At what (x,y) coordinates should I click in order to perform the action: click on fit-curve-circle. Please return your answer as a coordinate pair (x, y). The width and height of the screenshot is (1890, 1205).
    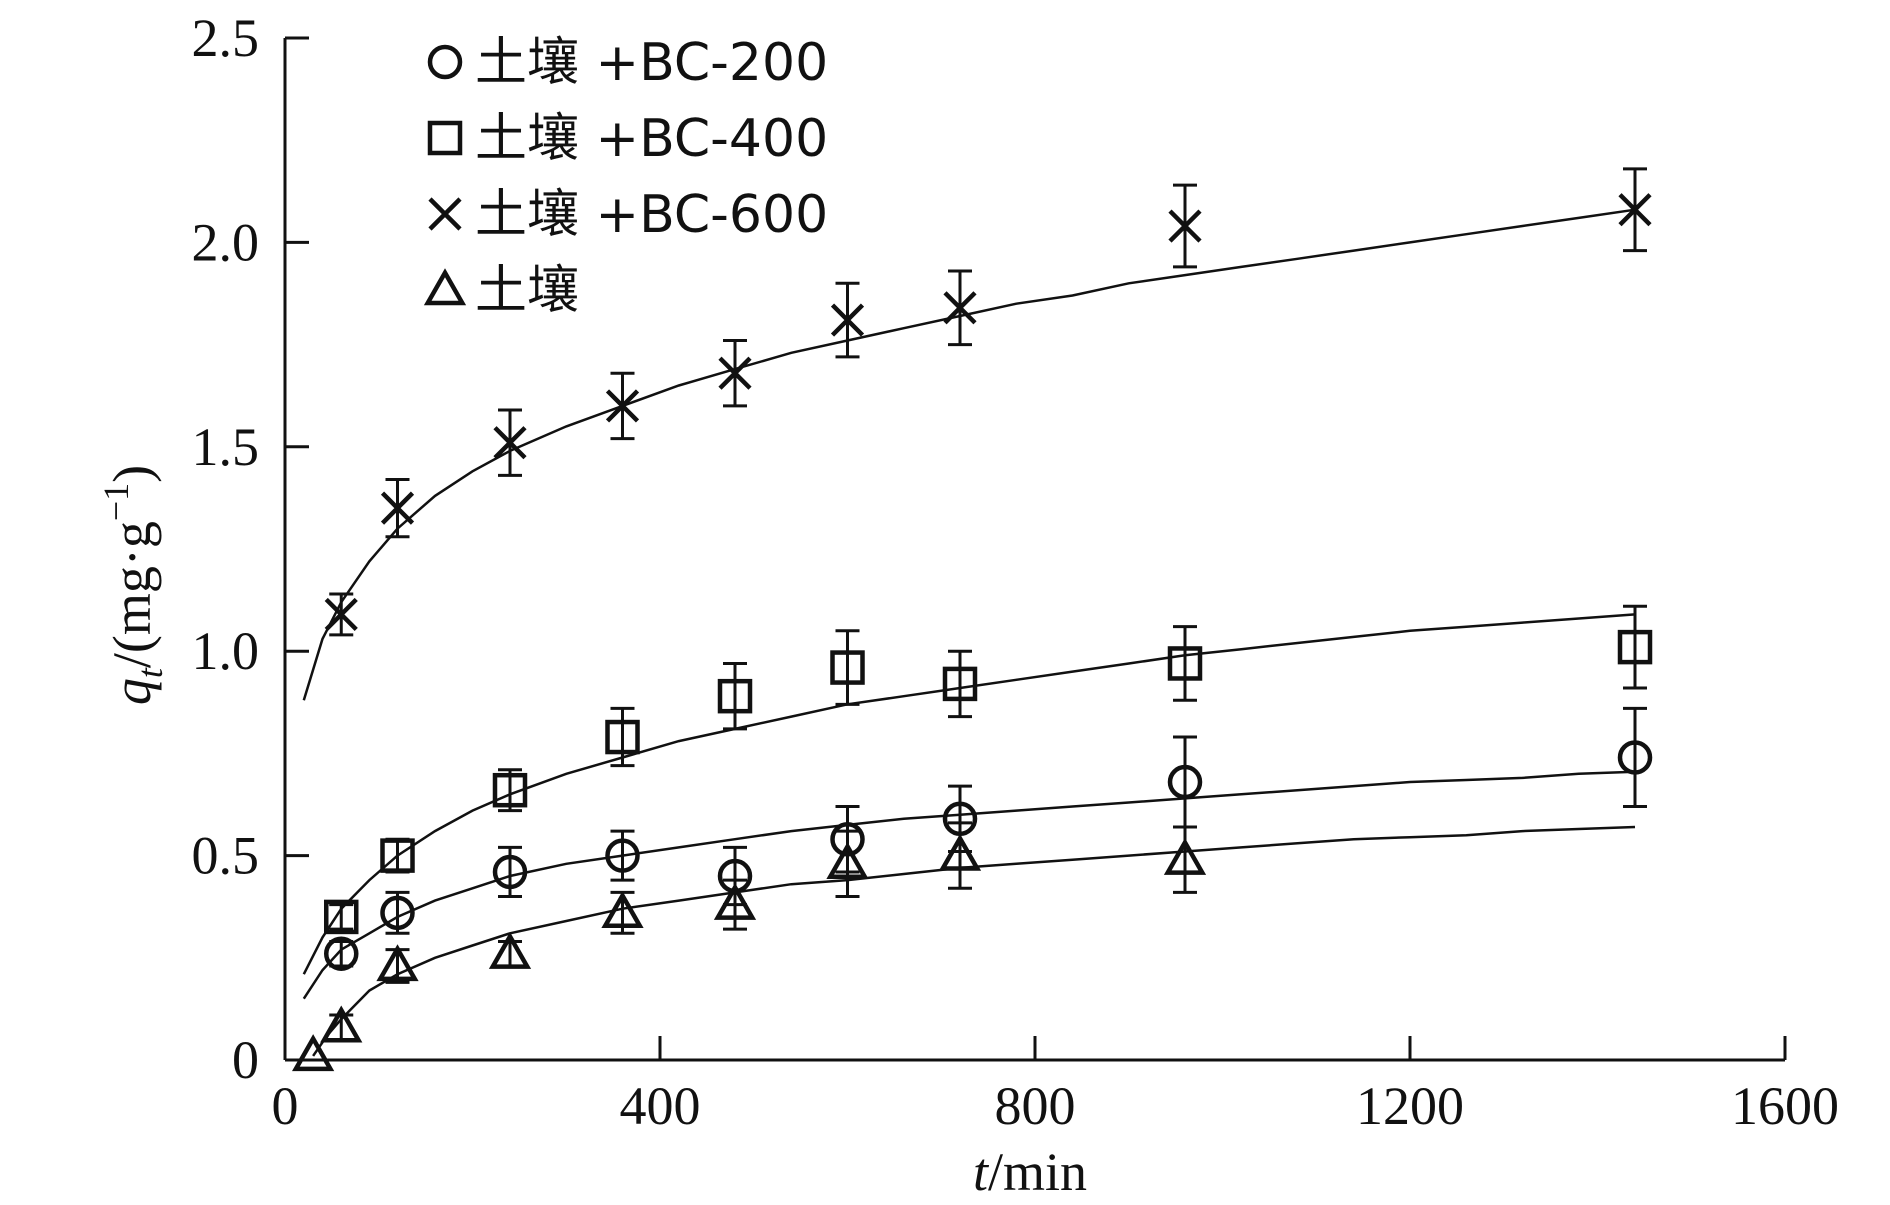
    Looking at the image, I should click on (969, 885).